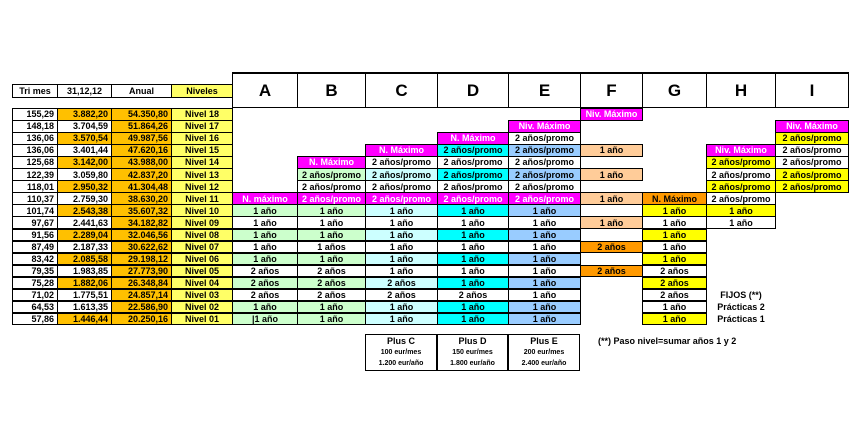 This screenshot has width=863, height=431. Describe the element at coordinates (141, 186) in the screenshot. I see `left-cell: 41.304,48` at that location.